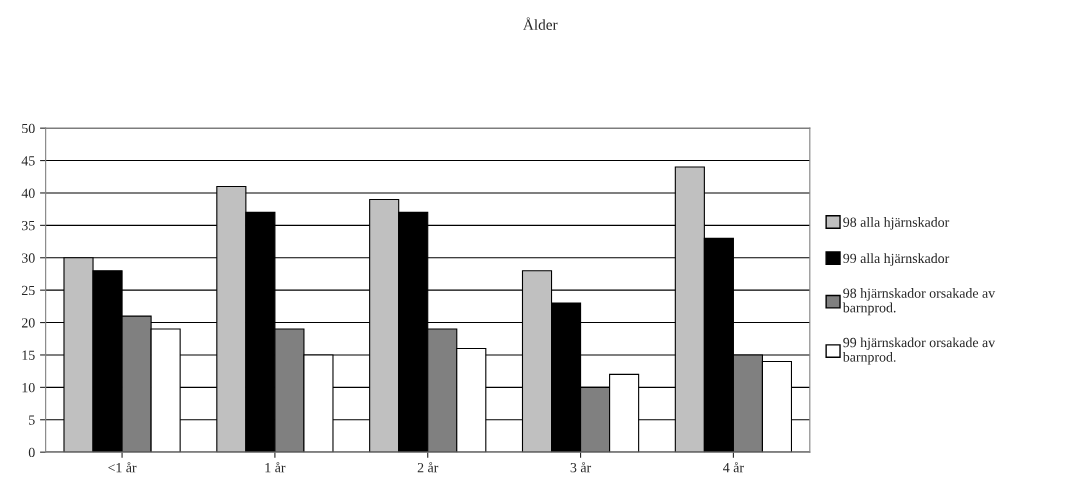 The width and height of the screenshot is (1087, 480). I want to click on x-tick-label: 4 år, so click(733, 467).